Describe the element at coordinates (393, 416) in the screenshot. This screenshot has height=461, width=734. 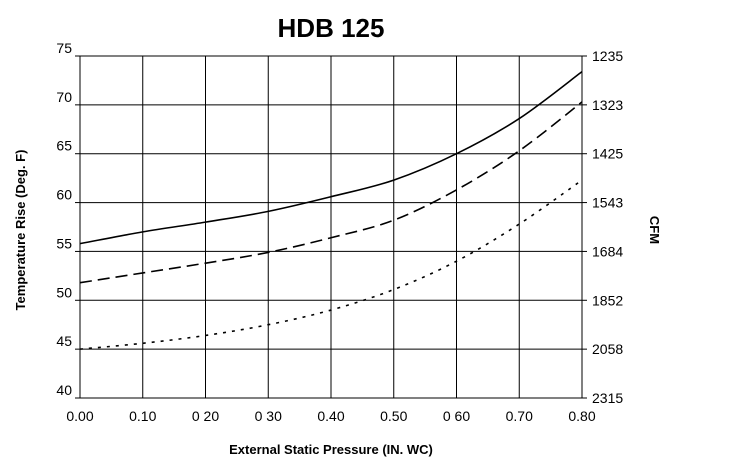
I see `x-tick-label: 0.50` at that location.